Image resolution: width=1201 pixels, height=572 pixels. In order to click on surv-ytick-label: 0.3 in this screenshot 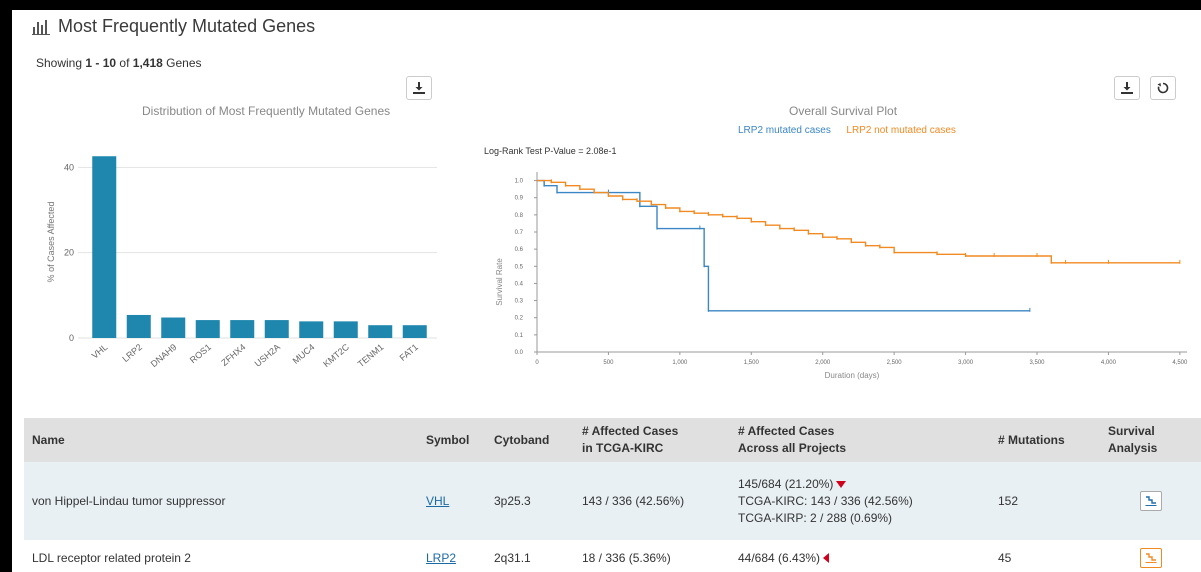, I will do `click(519, 302)`.